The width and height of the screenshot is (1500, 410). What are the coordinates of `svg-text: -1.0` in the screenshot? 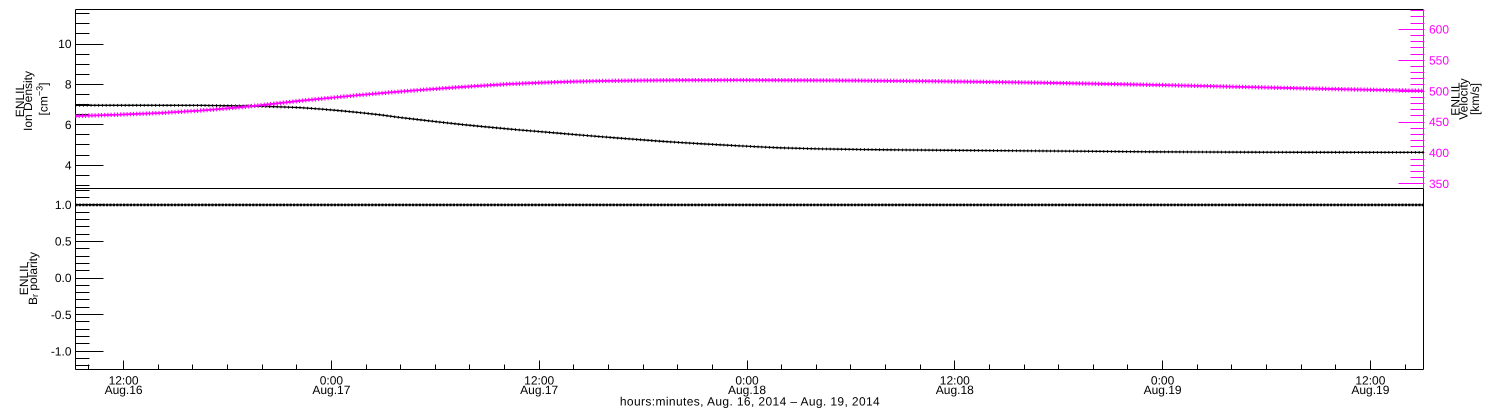 It's located at (61, 351).